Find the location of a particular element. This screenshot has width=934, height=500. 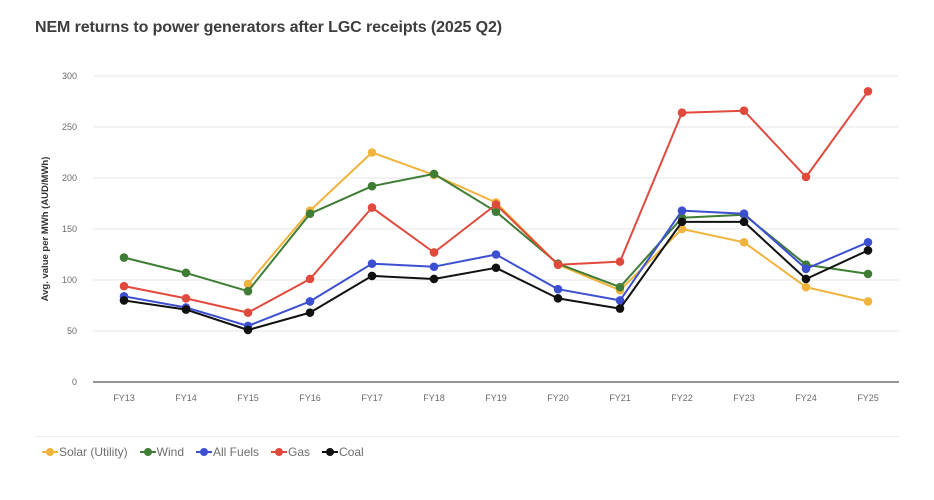

legend-label: Gas is located at coordinates (299, 452).